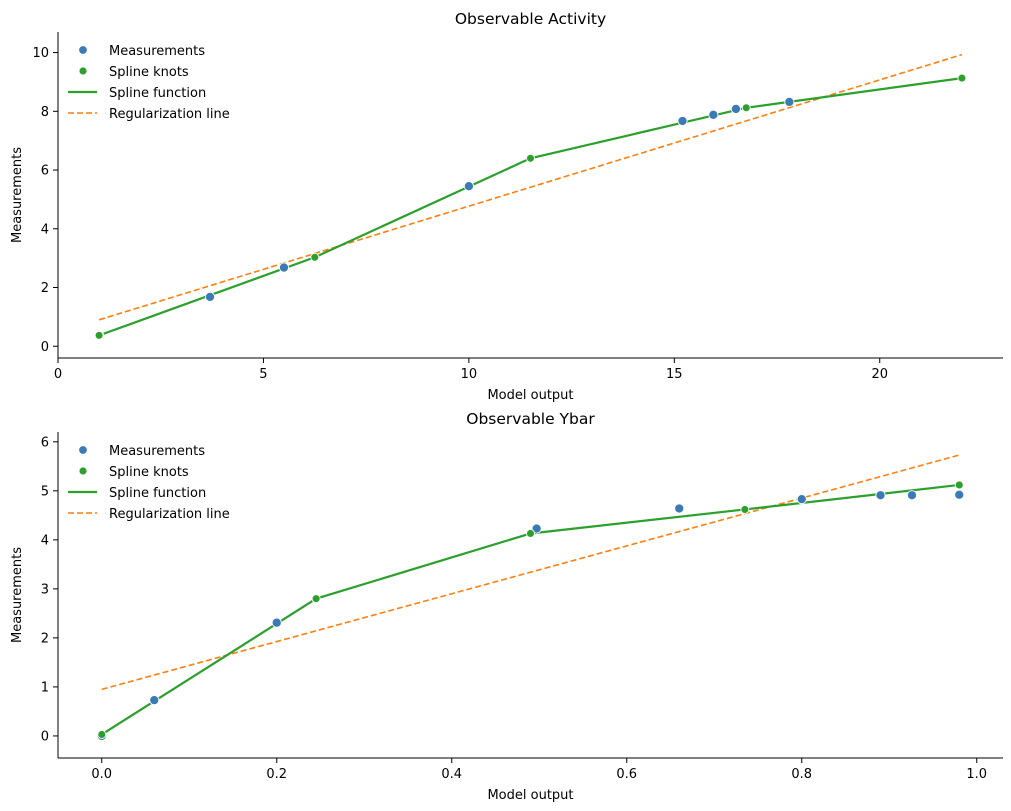 Image resolution: width=1011 pixels, height=811 pixels. What do you see at coordinates (626, 774) in the screenshot?
I see `x-tick-label: 0.6` at bounding box center [626, 774].